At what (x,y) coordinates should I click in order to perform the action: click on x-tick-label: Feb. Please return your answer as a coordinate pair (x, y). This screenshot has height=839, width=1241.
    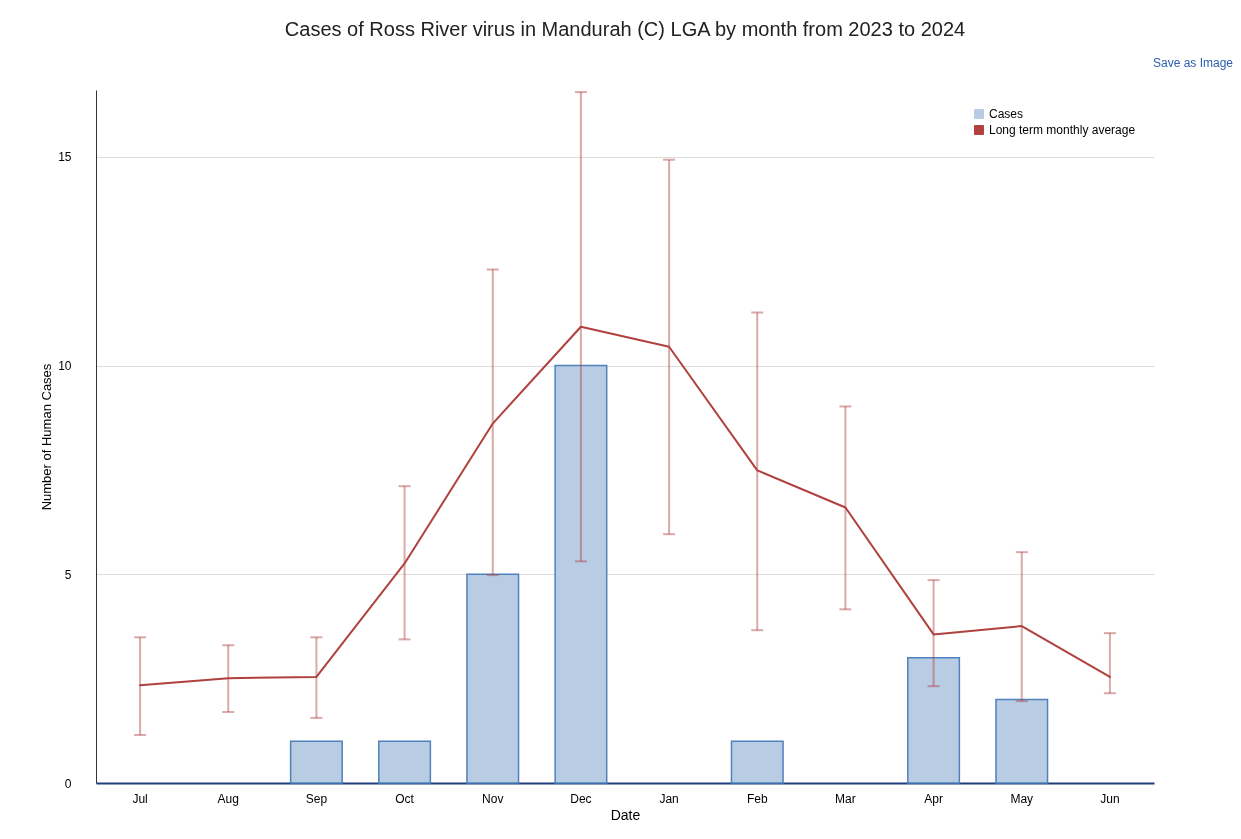
    Looking at the image, I should click on (757, 798).